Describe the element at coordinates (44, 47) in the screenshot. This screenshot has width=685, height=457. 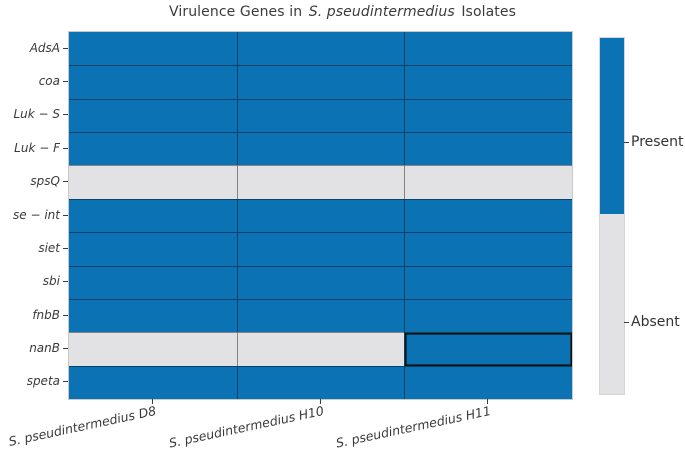
I see `y-tick-label-0: AdsA` at that location.